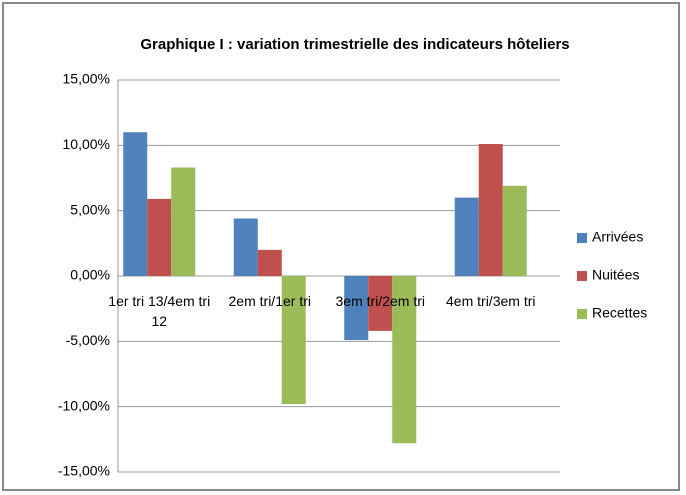  What do you see at coordinates (86, 144) in the screenshot?
I see `y-tick-label: 10,00%` at bounding box center [86, 144].